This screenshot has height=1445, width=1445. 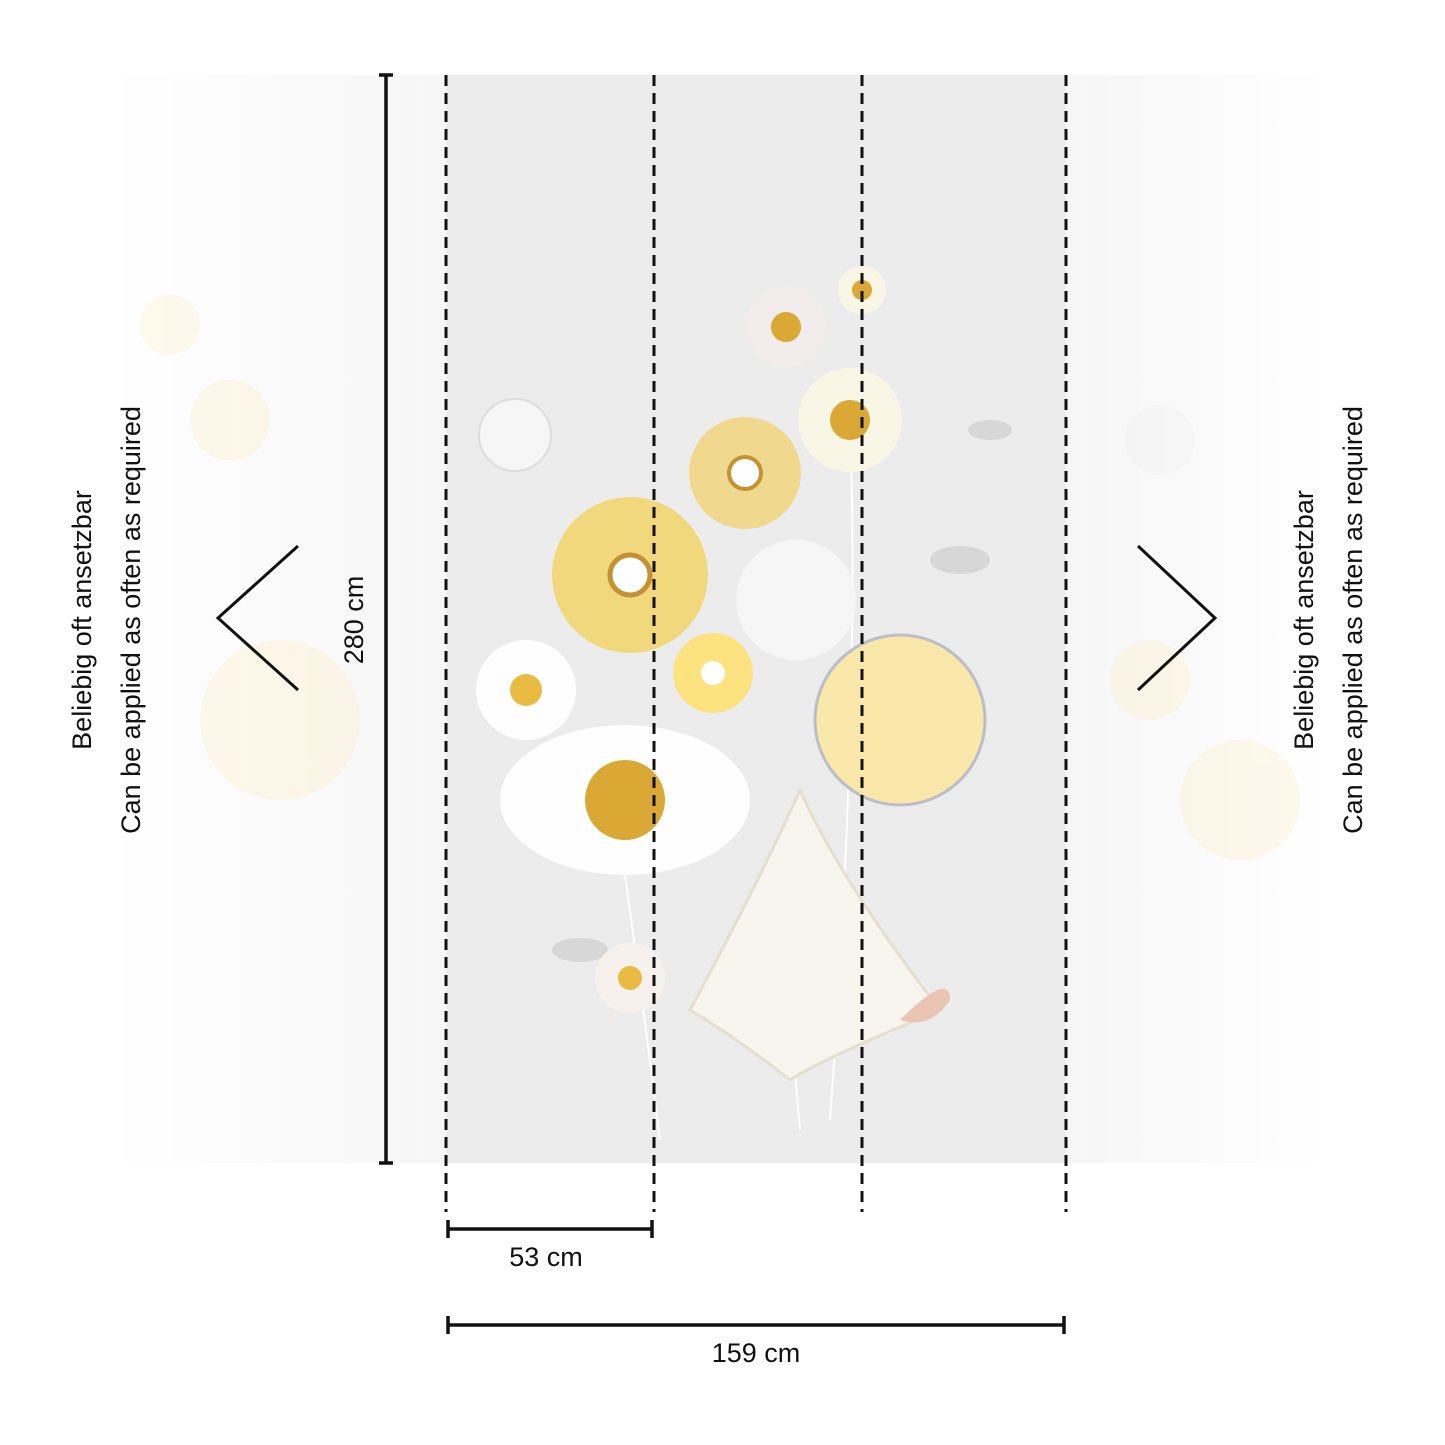 I want to click on height-bar, so click(x=386, y=619).